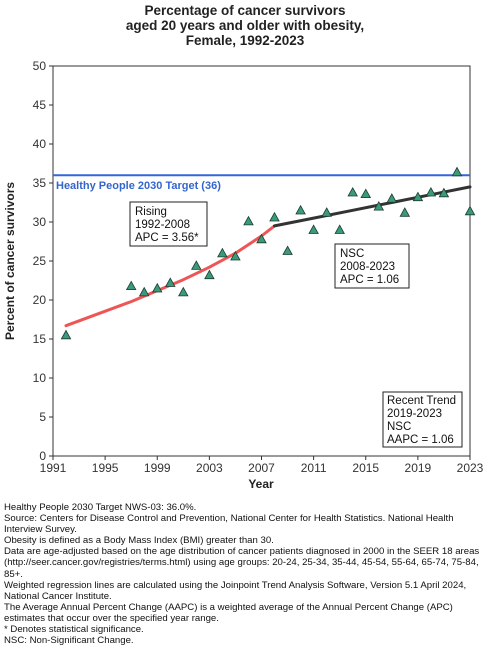 The image size is (491, 646). I want to click on annotation-nsc-box, so click(372, 266).